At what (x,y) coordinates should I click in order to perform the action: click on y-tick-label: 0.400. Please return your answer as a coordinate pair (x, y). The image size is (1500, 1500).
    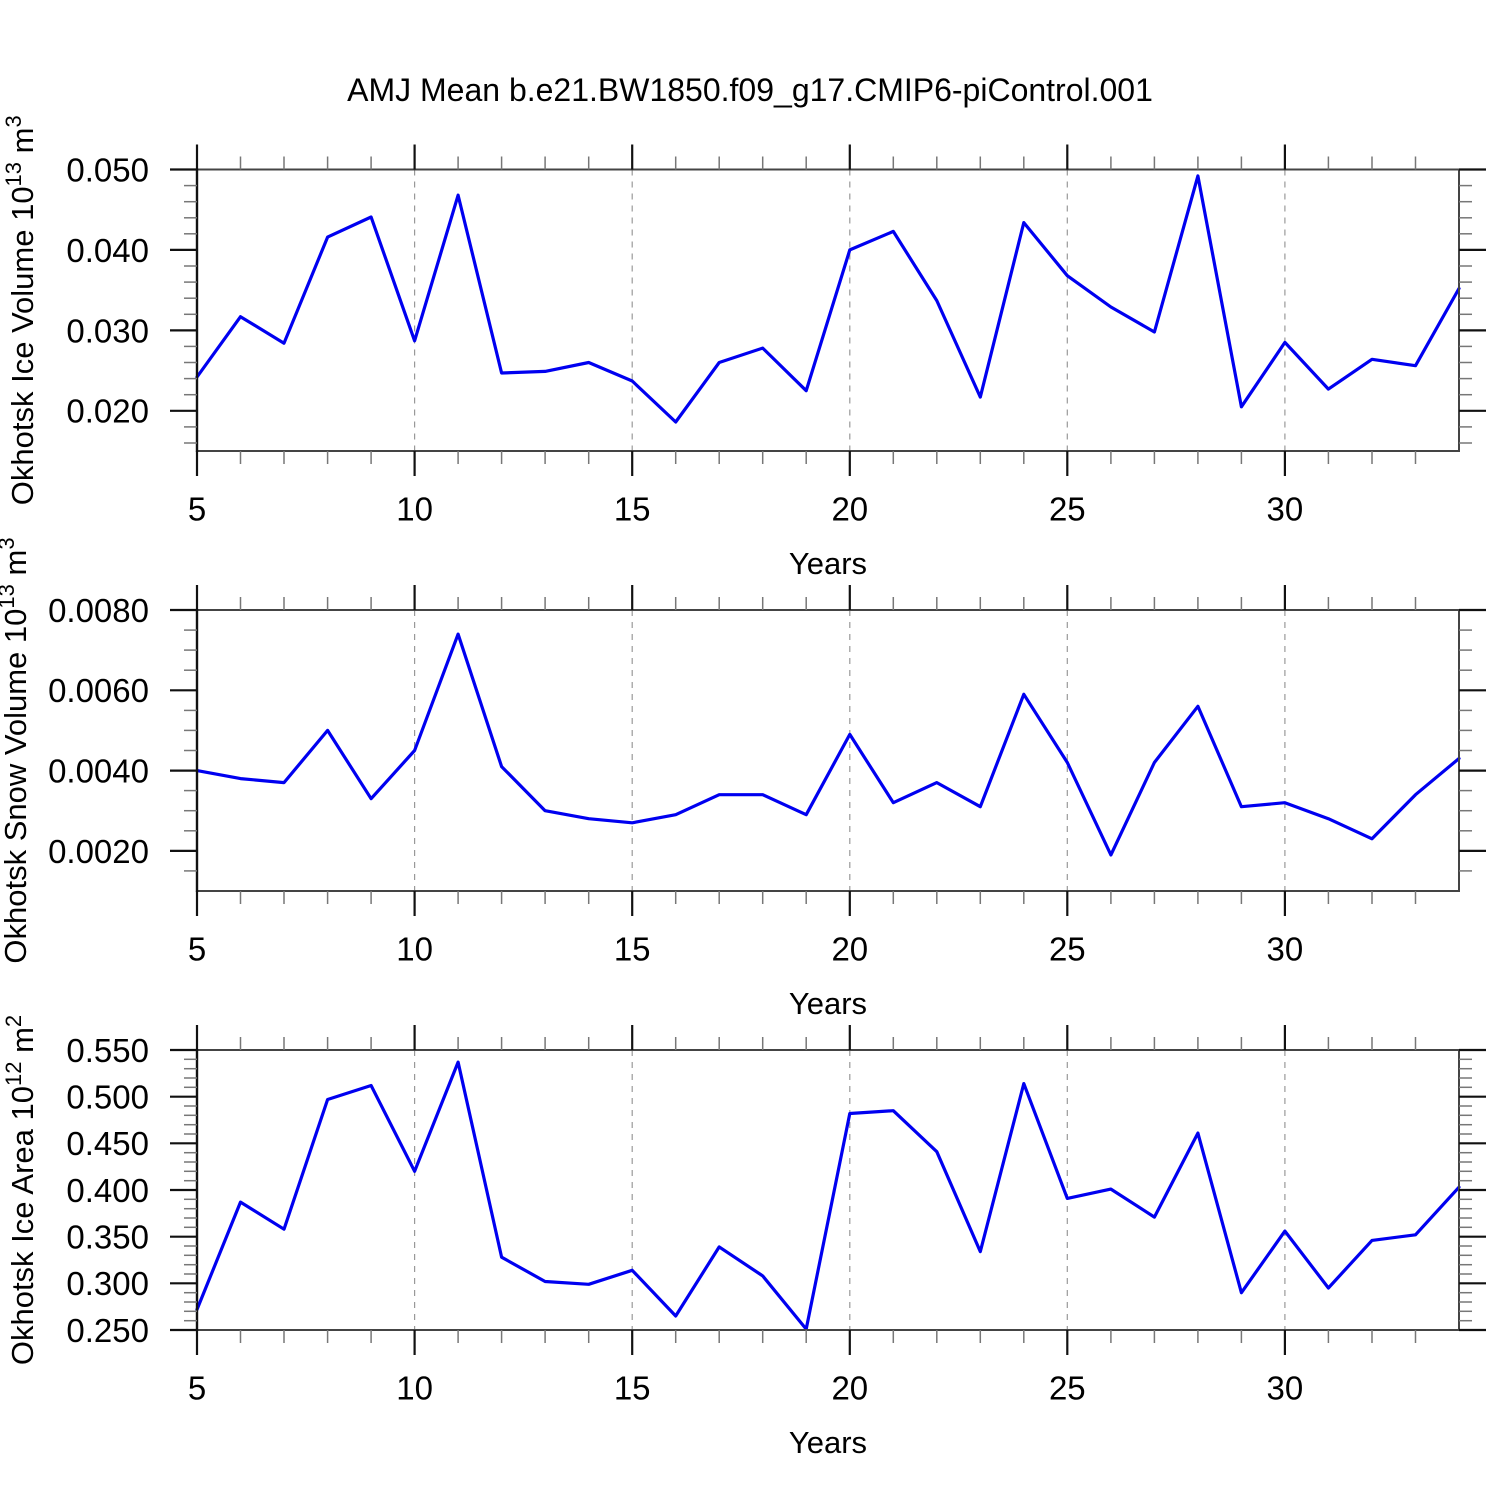
    Looking at the image, I should click on (107, 1190).